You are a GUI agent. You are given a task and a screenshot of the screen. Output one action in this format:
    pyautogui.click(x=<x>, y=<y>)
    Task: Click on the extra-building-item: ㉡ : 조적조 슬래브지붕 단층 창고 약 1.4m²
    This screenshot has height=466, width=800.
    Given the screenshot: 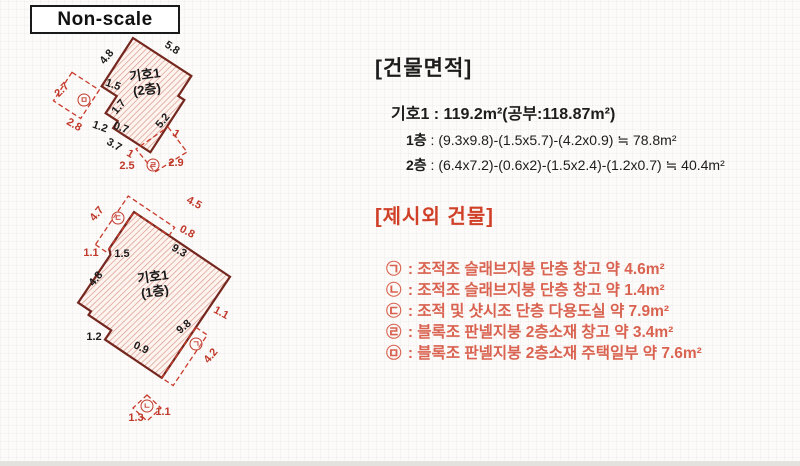 What is the action you would take?
    pyautogui.click(x=525, y=290)
    